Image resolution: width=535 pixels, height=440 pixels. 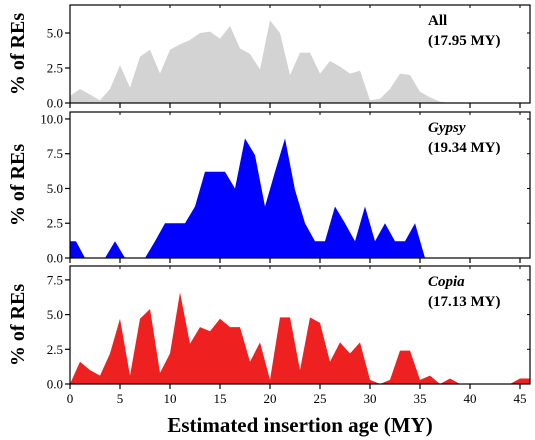 I want to click on panel-title: Copia, so click(x=446, y=282).